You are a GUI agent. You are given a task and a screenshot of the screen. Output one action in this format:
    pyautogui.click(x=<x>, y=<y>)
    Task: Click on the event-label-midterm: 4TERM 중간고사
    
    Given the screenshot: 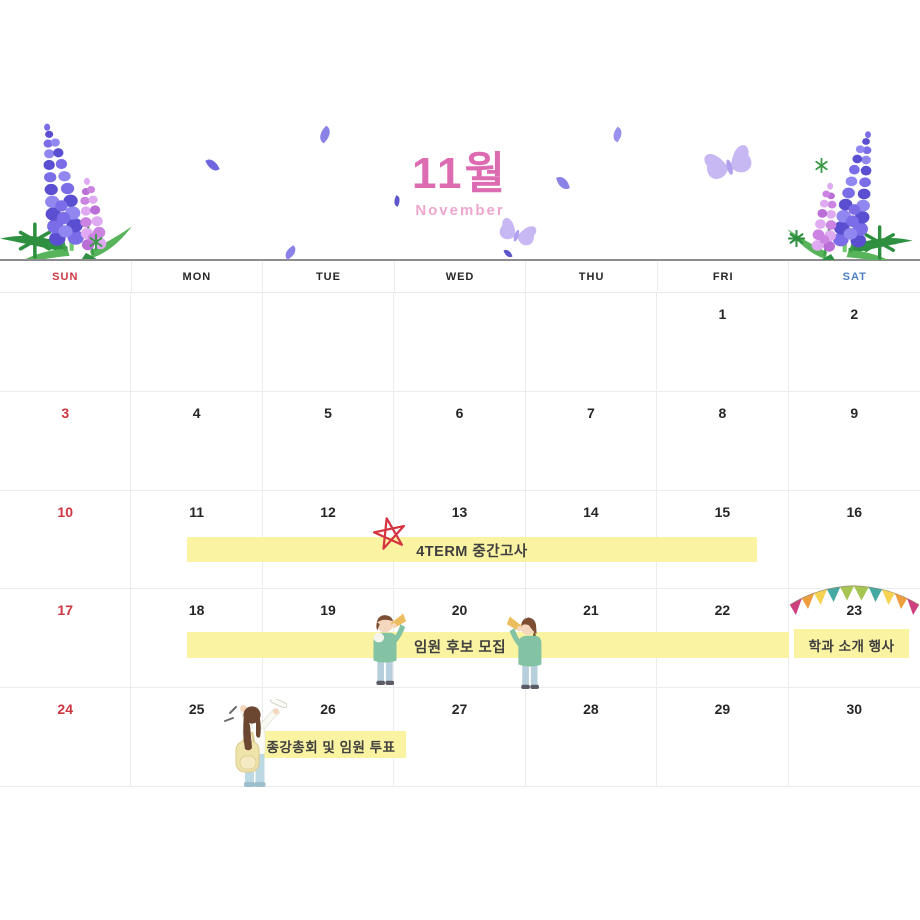 What is the action you would take?
    pyautogui.click(x=472, y=552)
    